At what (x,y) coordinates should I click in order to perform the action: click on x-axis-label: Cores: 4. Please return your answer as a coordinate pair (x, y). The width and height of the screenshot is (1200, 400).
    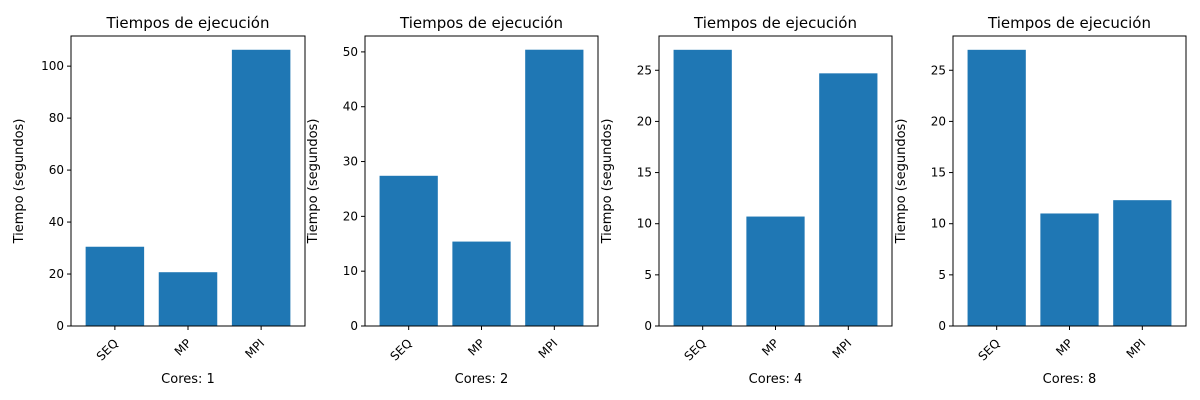
    Looking at the image, I should click on (776, 379).